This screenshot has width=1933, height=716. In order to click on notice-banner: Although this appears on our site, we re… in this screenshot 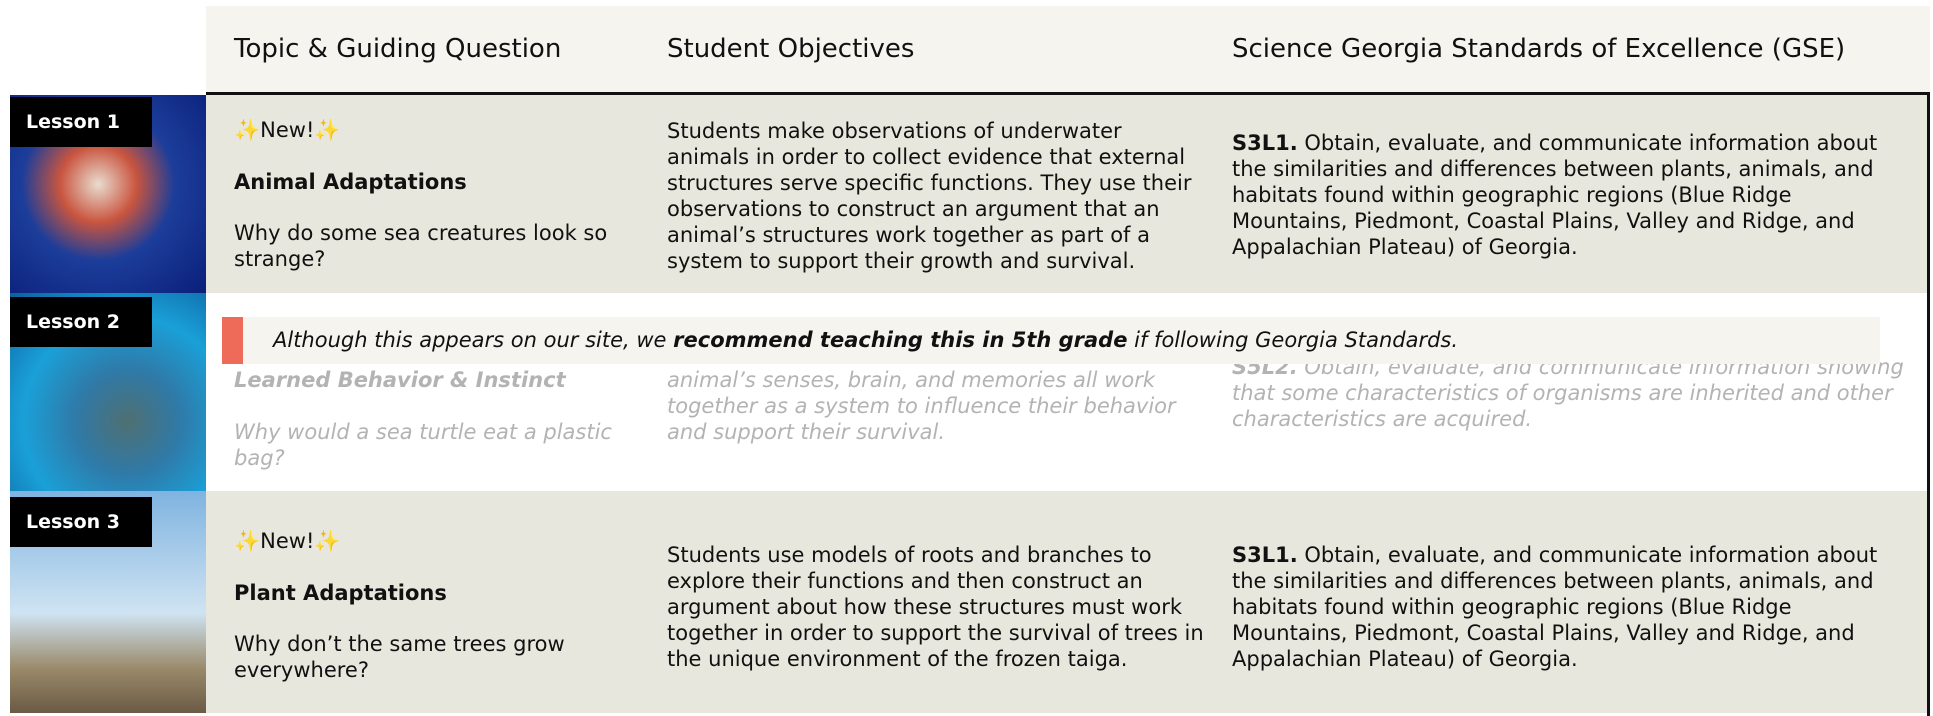, I will do `click(1051, 340)`.